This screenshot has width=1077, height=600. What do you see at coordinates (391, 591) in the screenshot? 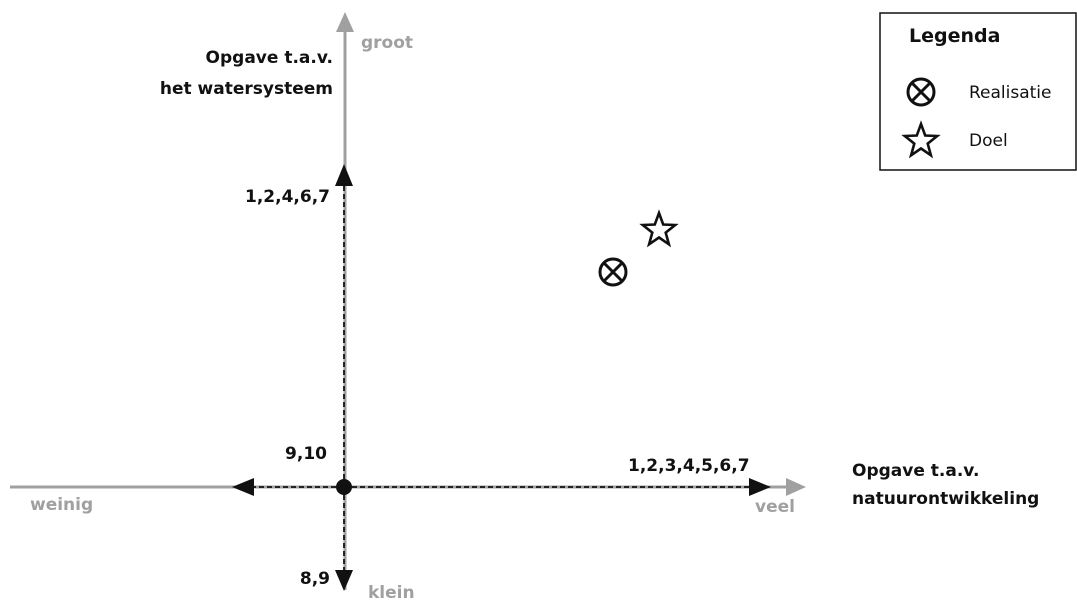
I see `vertical-axis-bottom-label: klein` at bounding box center [391, 591].